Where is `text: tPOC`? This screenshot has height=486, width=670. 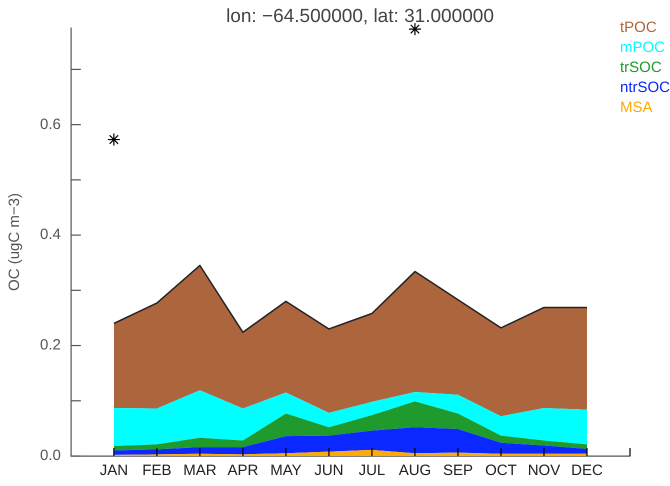
text: tPOC is located at coordinates (639, 28).